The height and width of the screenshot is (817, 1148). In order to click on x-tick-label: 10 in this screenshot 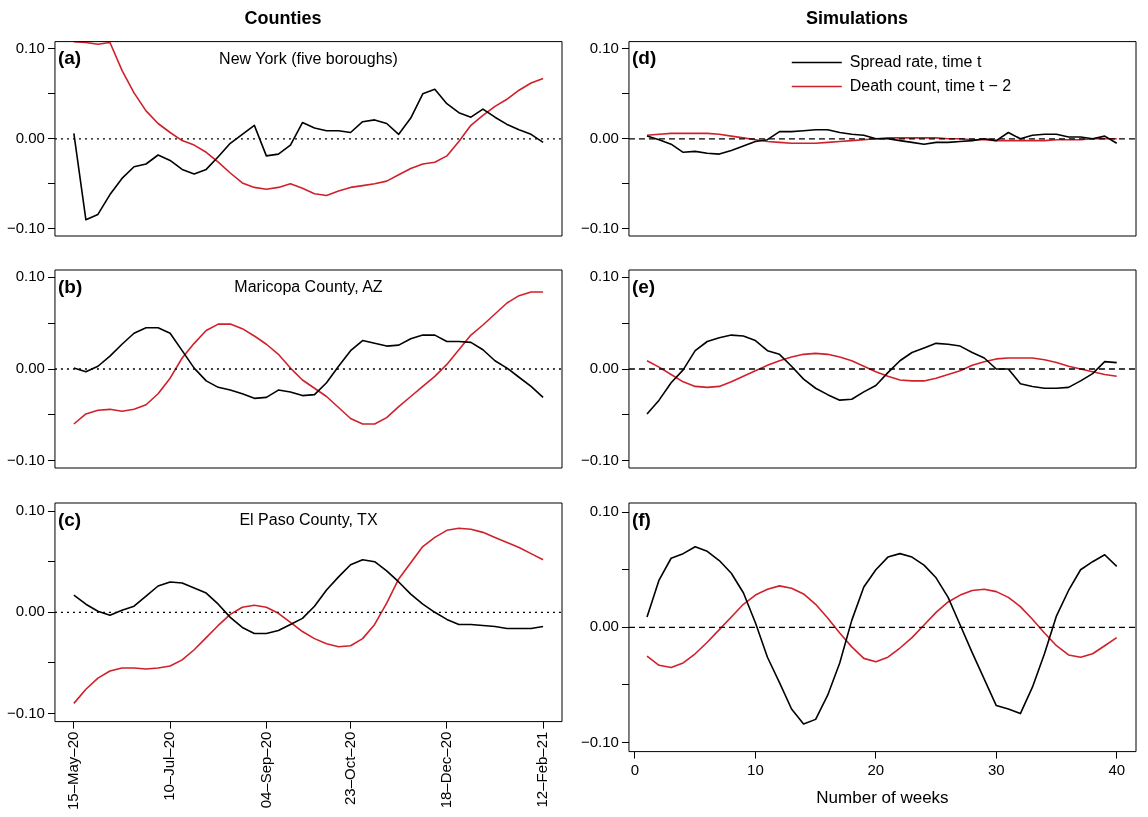, I will do `click(755, 769)`.